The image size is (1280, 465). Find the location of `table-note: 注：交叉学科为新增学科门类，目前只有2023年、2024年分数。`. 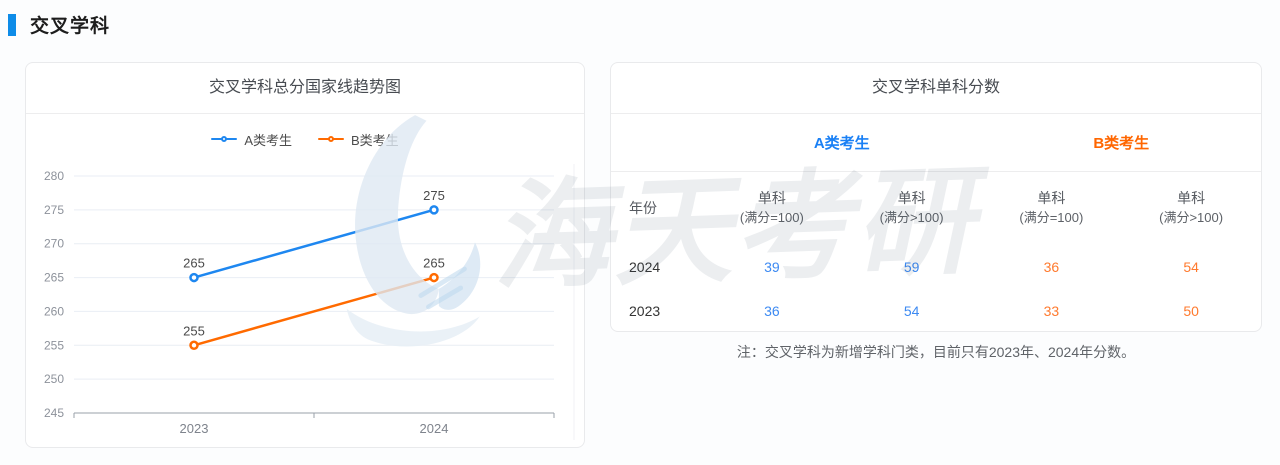

table-note: 注：交叉学科为新增学科门类，目前只有2023年、2024年分数。 is located at coordinates (936, 352).